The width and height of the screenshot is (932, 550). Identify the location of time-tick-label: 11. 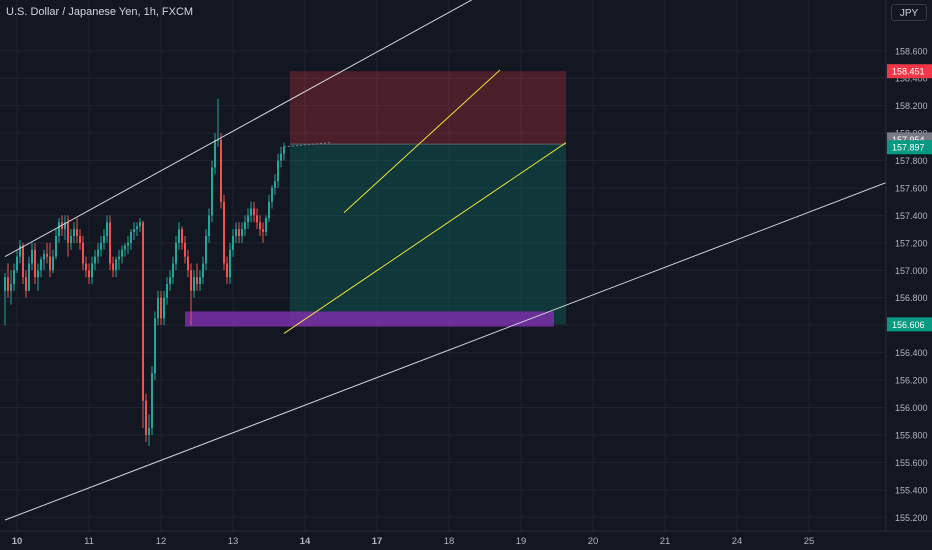
(89, 541).